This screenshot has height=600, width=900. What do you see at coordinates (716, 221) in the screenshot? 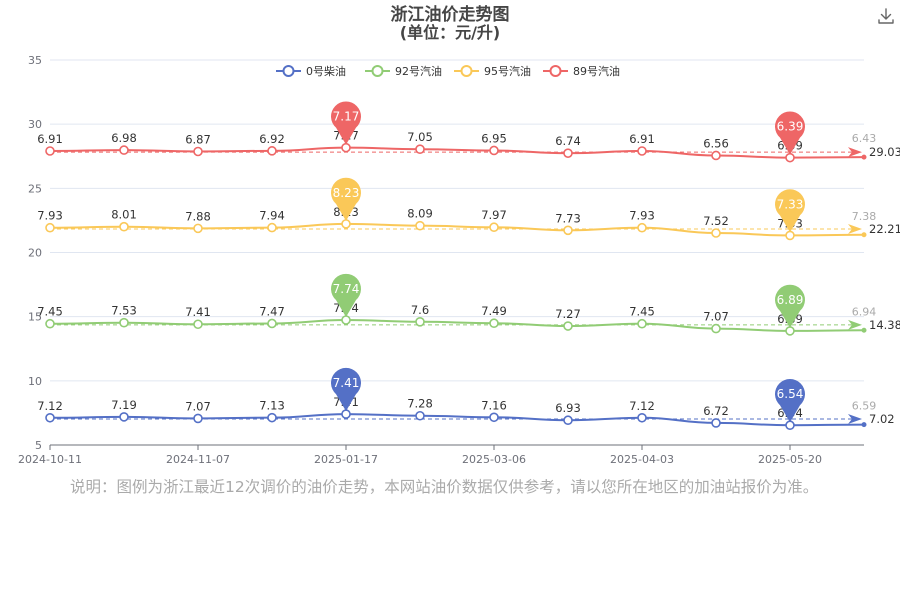
I see `data-label: 7.52` at bounding box center [716, 221].